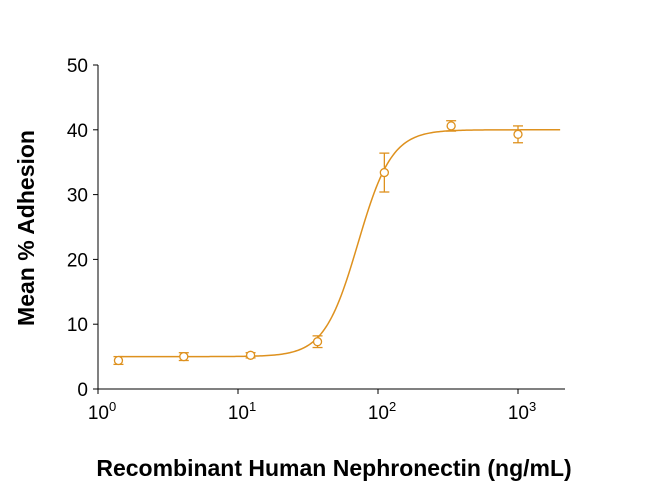 Image resolution: width=650 pixels, height=488 pixels. I want to click on x-tick-label: 10², so click(382, 411).